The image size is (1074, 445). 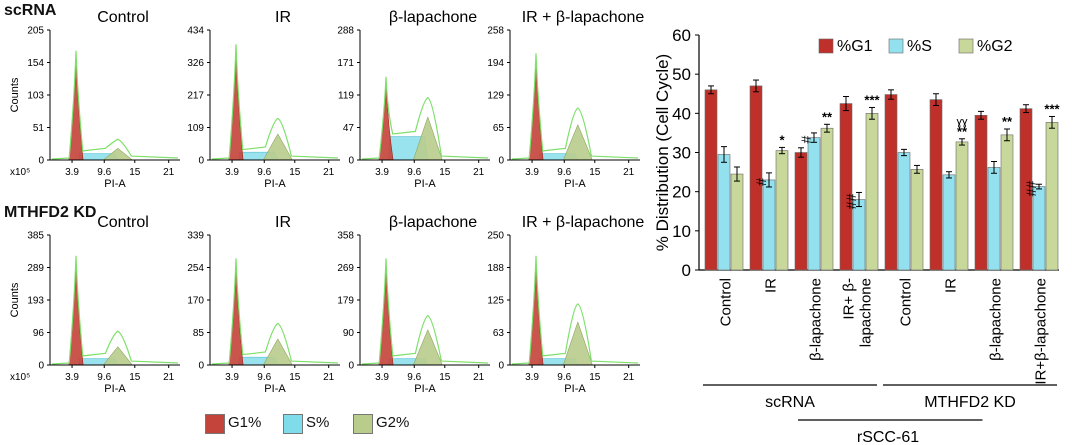 What do you see at coordinates (35, 63) in the screenshot?
I see `y-tick-label: 154` at bounding box center [35, 63].